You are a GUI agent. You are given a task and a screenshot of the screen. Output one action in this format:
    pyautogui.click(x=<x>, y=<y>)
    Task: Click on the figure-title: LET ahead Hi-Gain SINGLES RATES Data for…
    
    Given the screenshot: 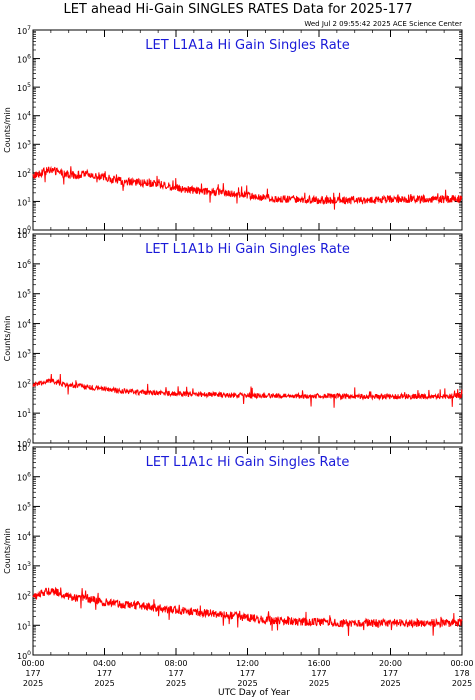 What is the action you would take?
    pyautogui.click(x=237, y=9)
    